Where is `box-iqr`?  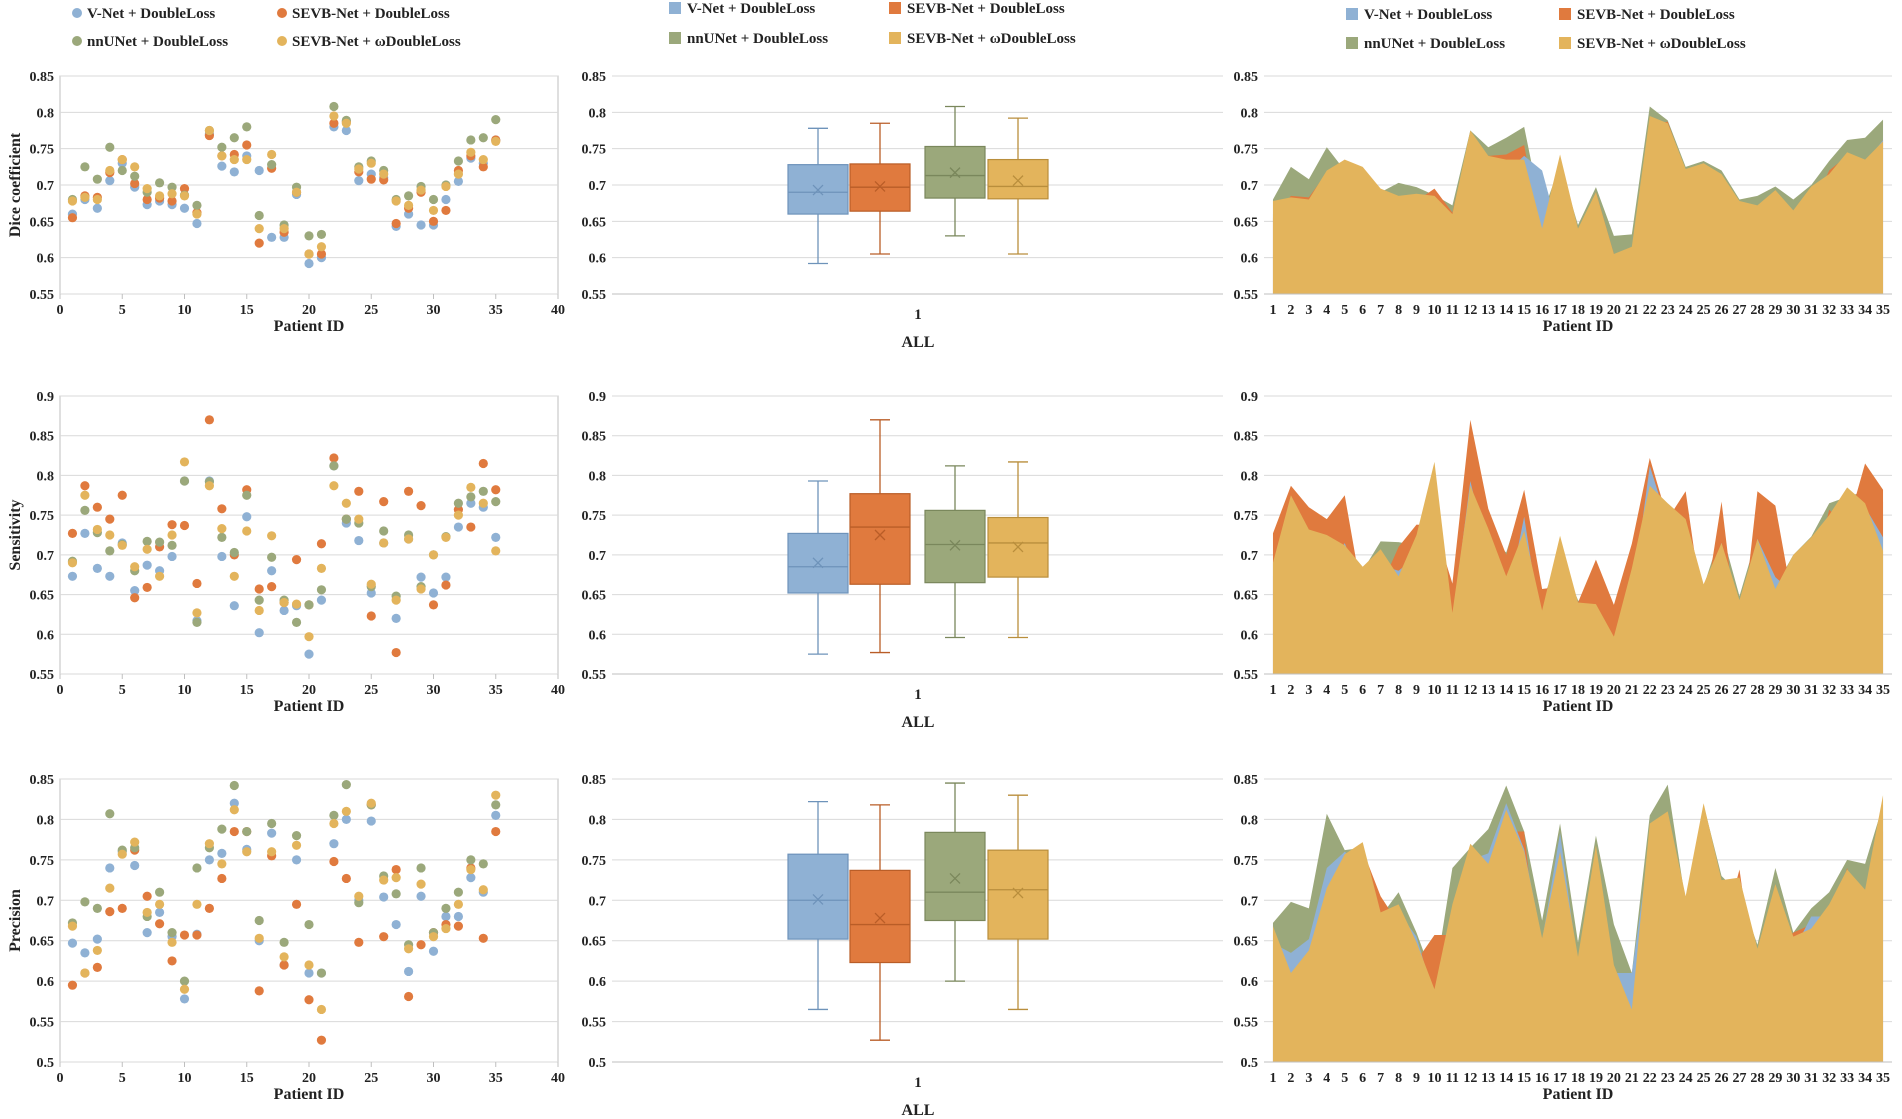
box-iqr is located at coordinates (1018, 179).